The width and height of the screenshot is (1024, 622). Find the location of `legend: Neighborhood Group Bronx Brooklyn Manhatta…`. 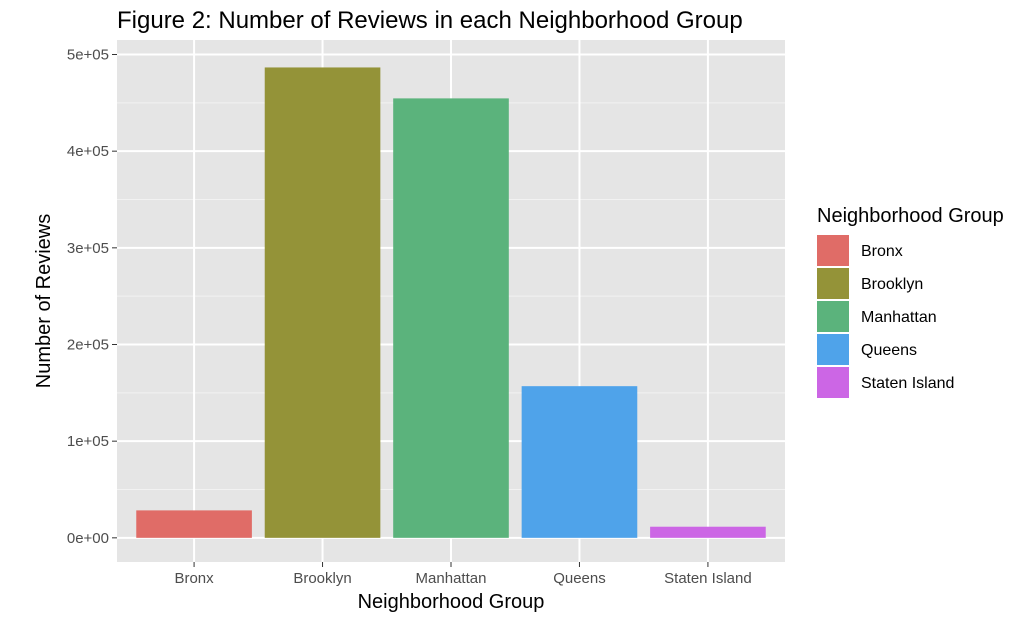

legend: Neighborhood Group Bronx Brooklyn Manhatta… is located at coordinates (910, 301).